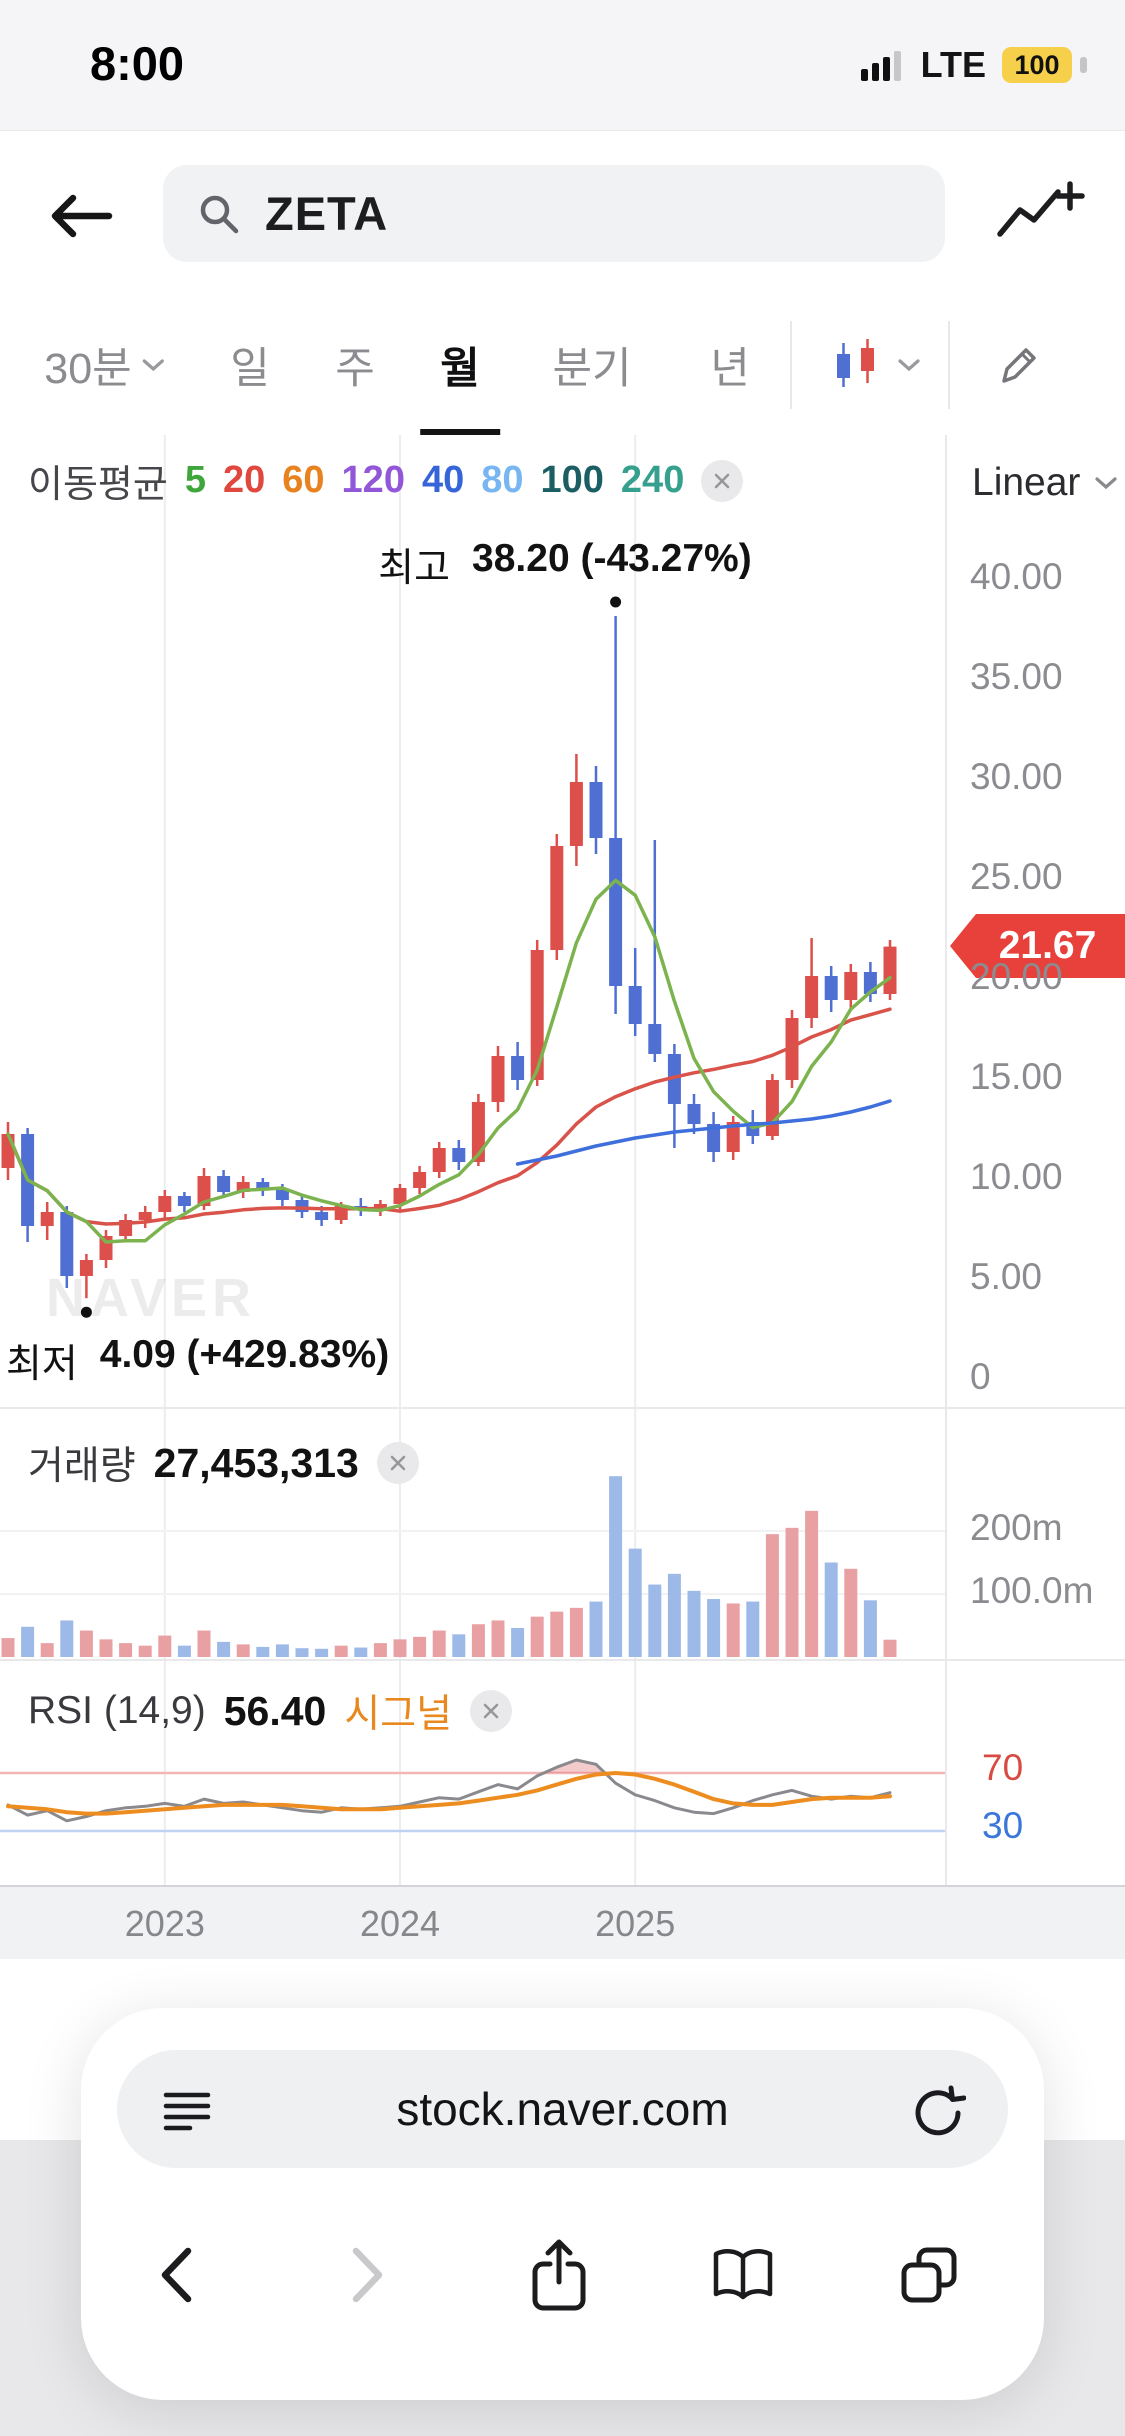 This screenshot has width=1125, height=2436. I want to click on ma-period-5: 5, so click(195, 480).